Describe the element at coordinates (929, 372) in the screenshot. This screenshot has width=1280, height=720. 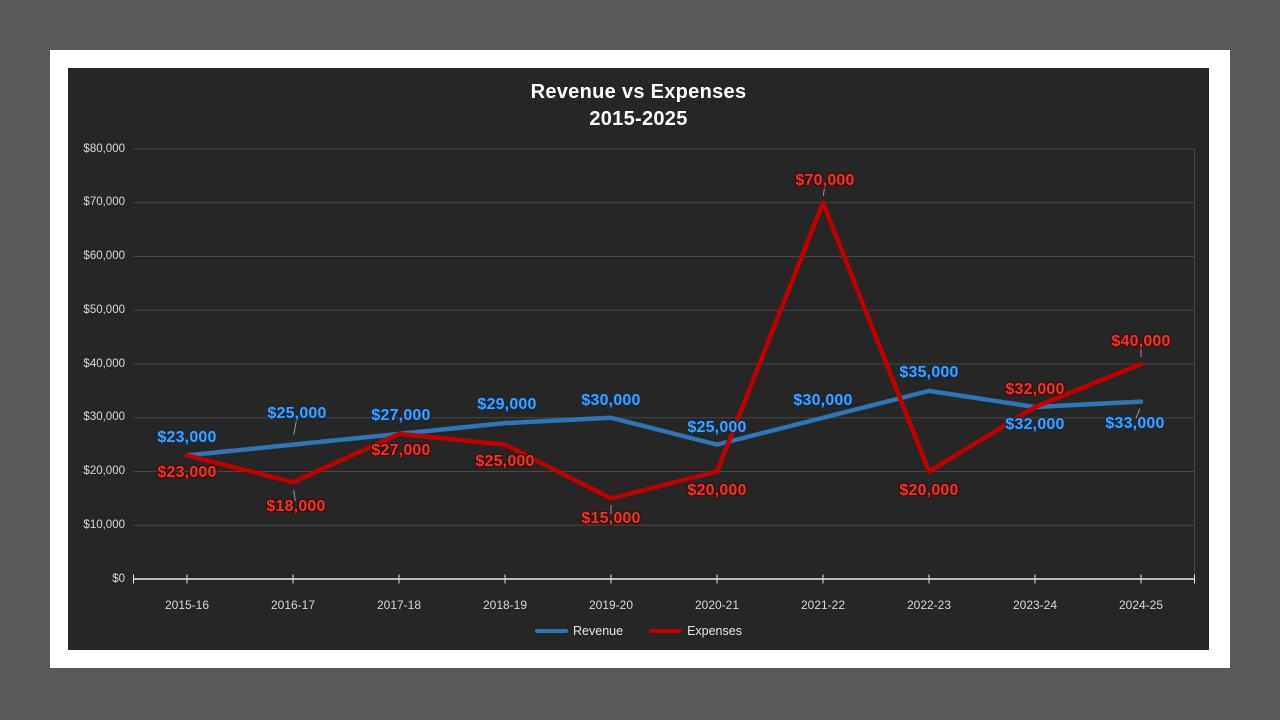
I see `data-label-revenue-2022-23: $35,000` at that location.